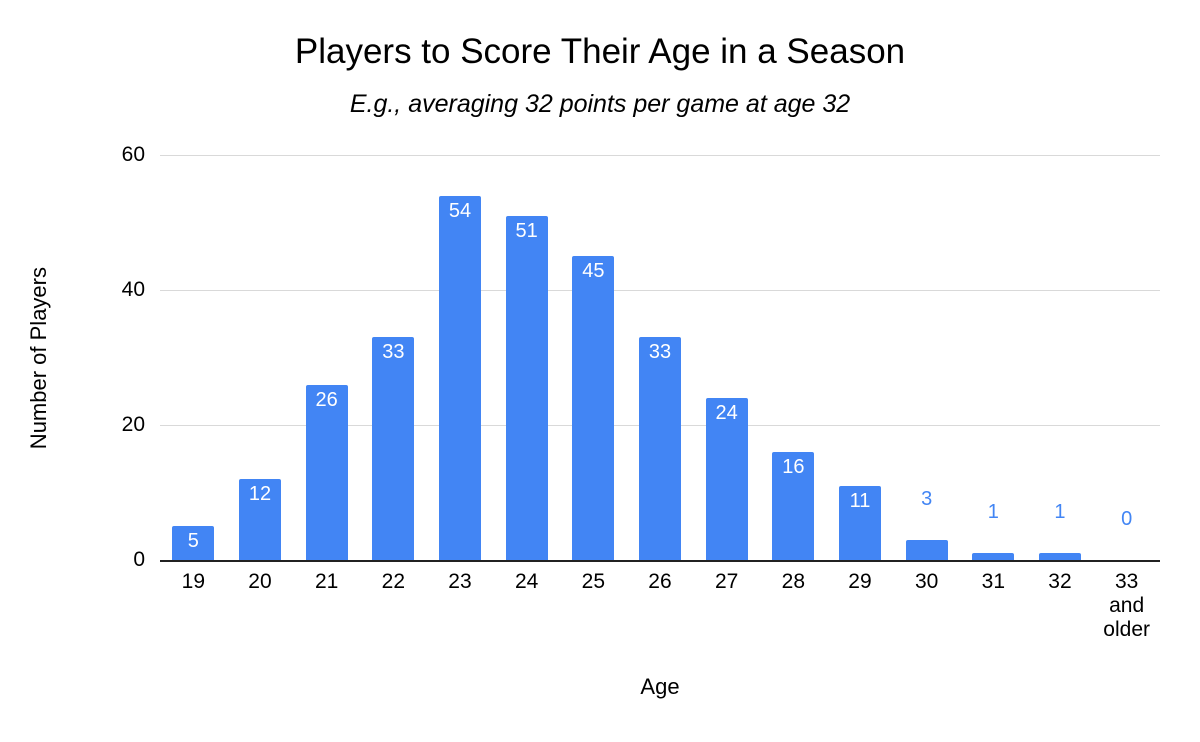 This screenshot has height=742, width=1200. Describe the element at coordinates (926, 581) in the screenshot. I see `x-tick-label: 30` at that location.